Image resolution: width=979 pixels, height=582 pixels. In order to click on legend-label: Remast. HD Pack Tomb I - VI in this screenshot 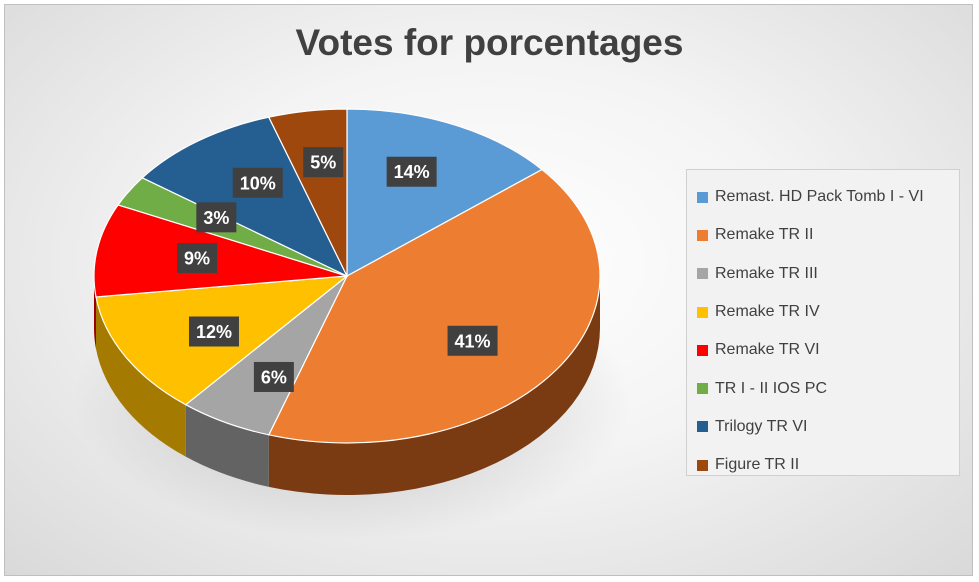, I will do `click(819, 197)`.